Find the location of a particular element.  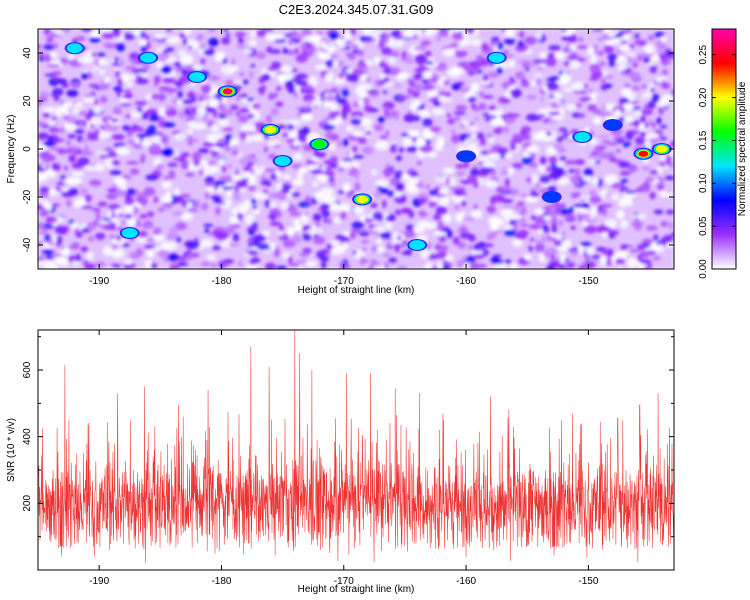

x-tick-label: -160 is located at coordinates (466, 281).